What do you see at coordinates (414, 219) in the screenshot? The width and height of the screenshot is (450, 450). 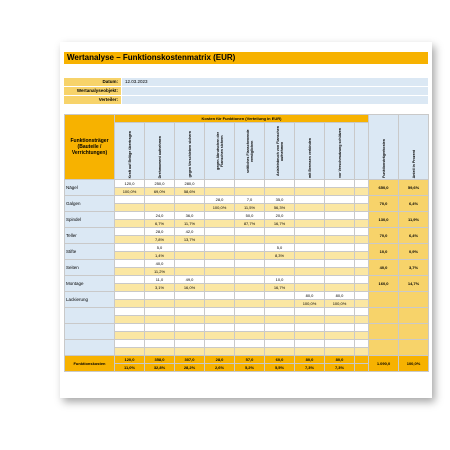 I see `row-share: 11,9%` at bounding box center [414, 219].